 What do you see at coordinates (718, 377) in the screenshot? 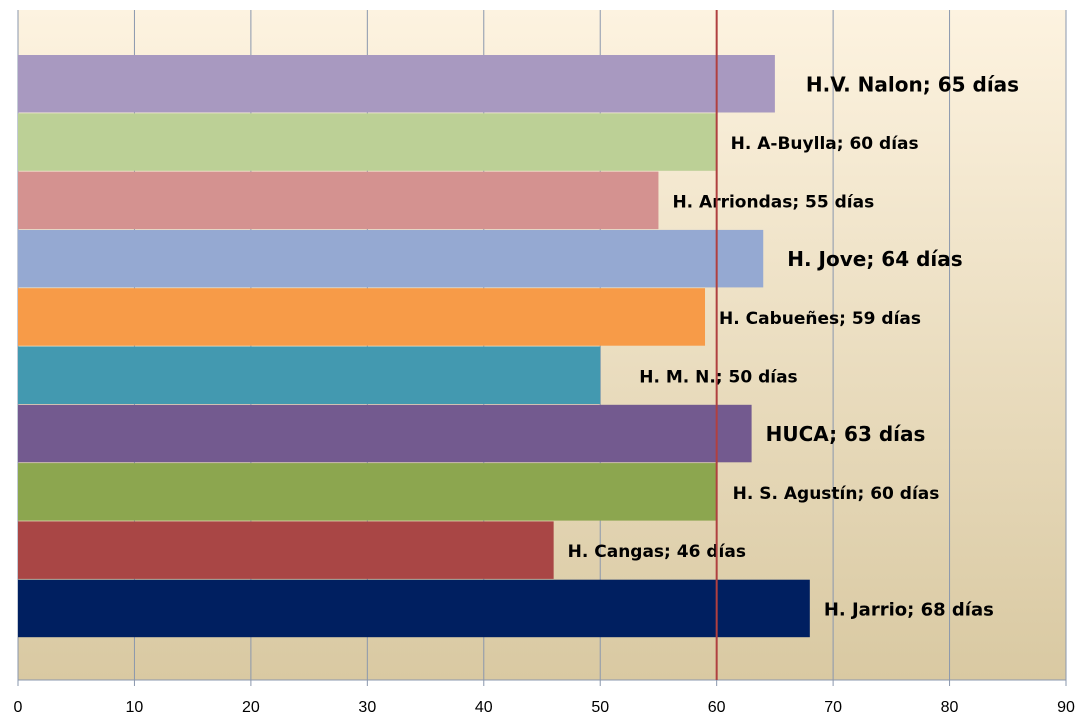
I see `data-label: H. M. N.; 50 días` at bounding box center [718, 377].